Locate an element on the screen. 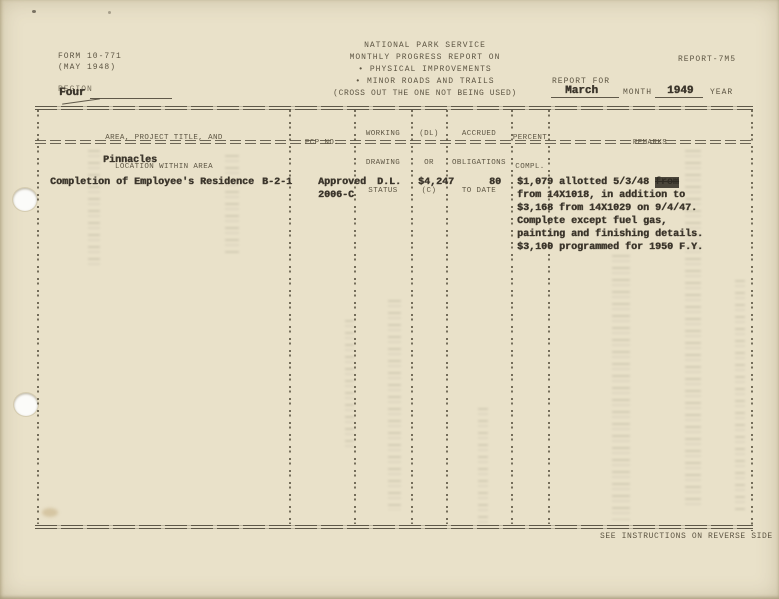 The height and width of the screenshot is (599, 779). remarks-line-4: Complete except fuel gas, is located at coordinates (592, 221).